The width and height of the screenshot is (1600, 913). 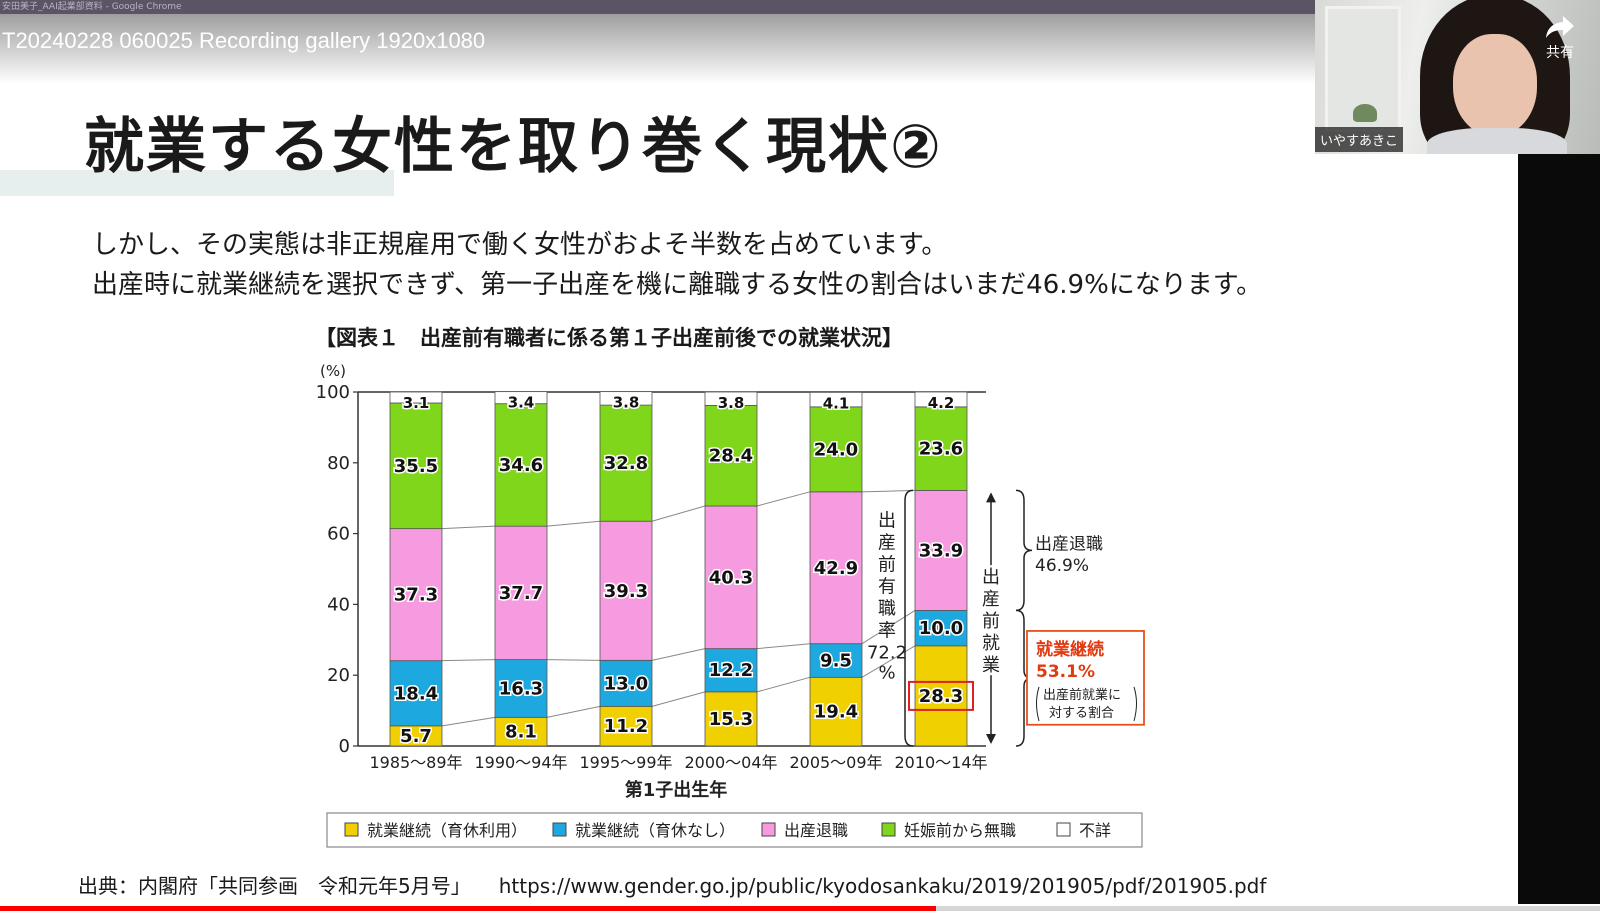 I want to click on bar-data-label: 39.3, so click(x=626, y=591).